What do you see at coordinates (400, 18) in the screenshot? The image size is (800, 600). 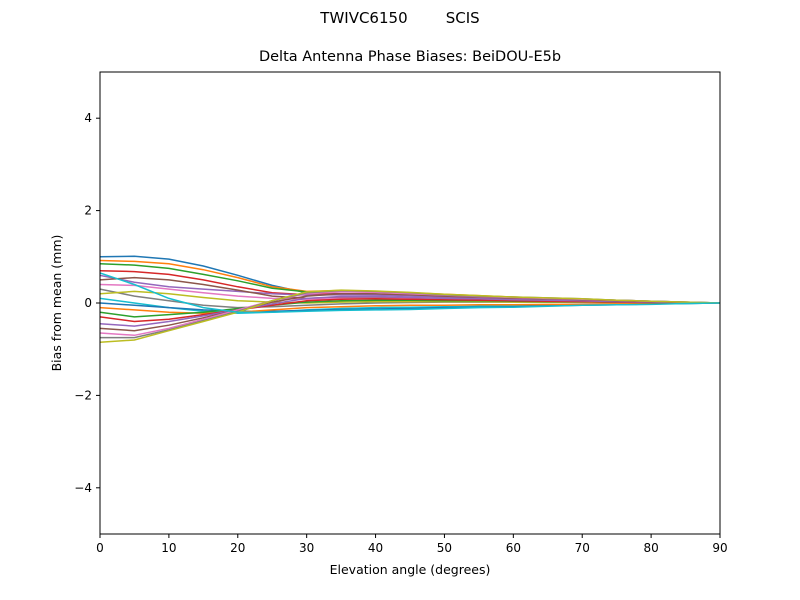 I see `figure-suptitle: TWIVC6150 SCIS` at bounding box center [400, 18].